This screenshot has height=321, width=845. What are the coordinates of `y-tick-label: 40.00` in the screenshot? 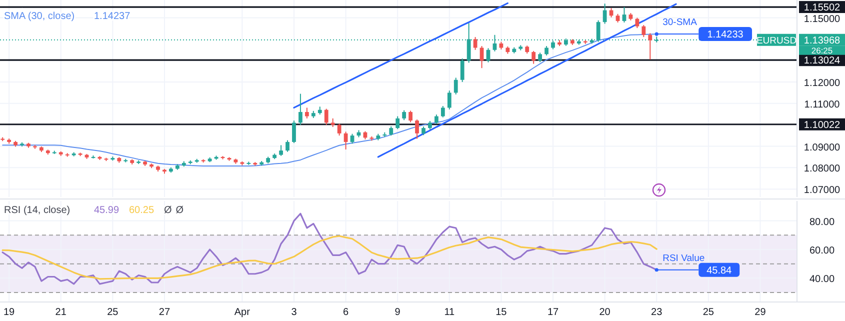 It's located at (822, 280).